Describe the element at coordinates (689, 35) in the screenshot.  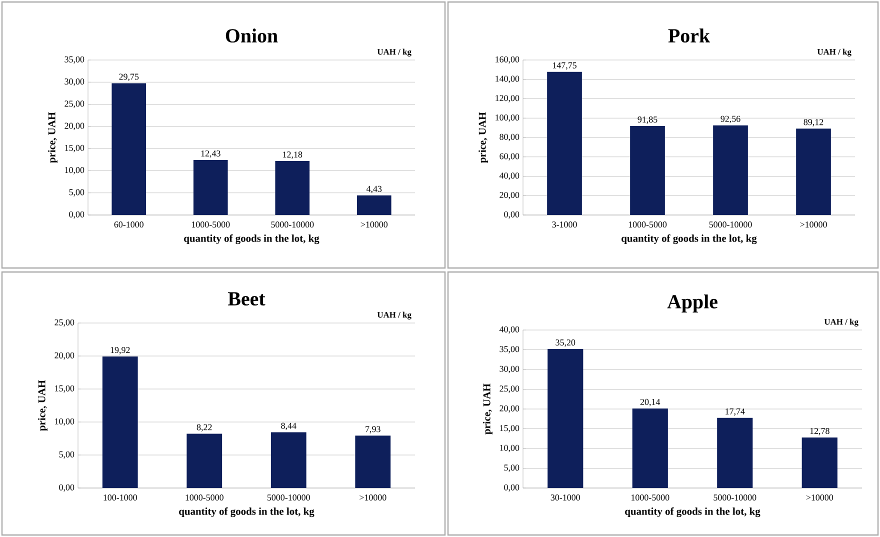
I see `chart-title: Pork` at that location.